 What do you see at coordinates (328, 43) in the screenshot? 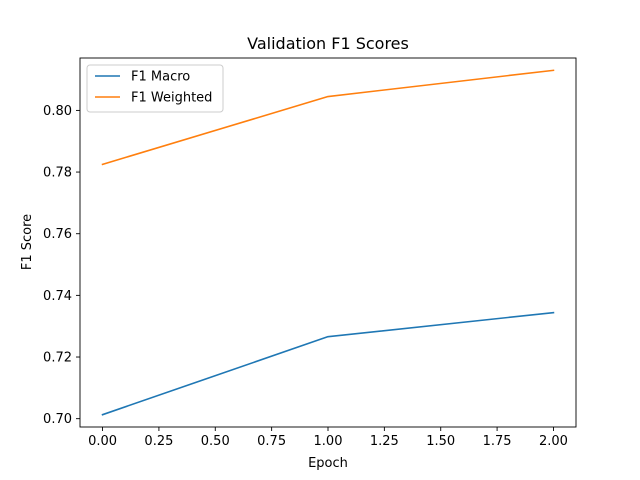
I see `chart-title: Validation F1 Scores` at bounding box center [328, 43].